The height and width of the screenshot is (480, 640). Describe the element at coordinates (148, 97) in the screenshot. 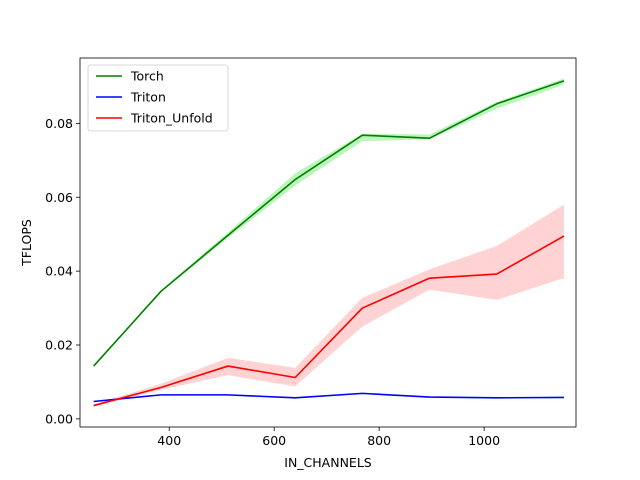

I see `legend-label: Triton` at that location.